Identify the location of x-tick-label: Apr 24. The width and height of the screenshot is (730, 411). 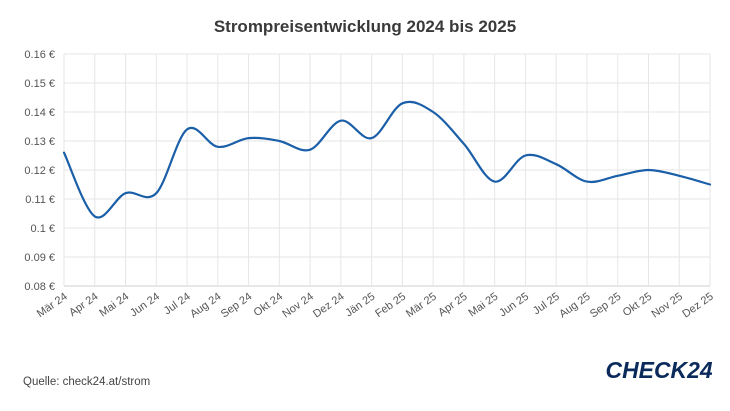
(83, 305).